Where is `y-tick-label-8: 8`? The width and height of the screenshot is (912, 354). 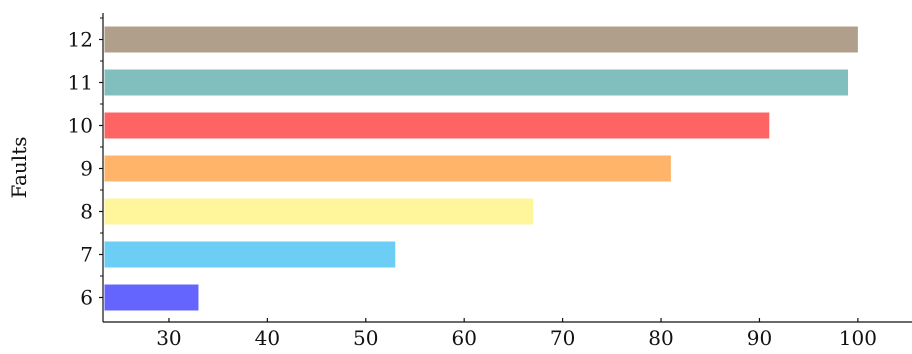
y-tick-label-8: 8 is located at coordinates (86, 212).